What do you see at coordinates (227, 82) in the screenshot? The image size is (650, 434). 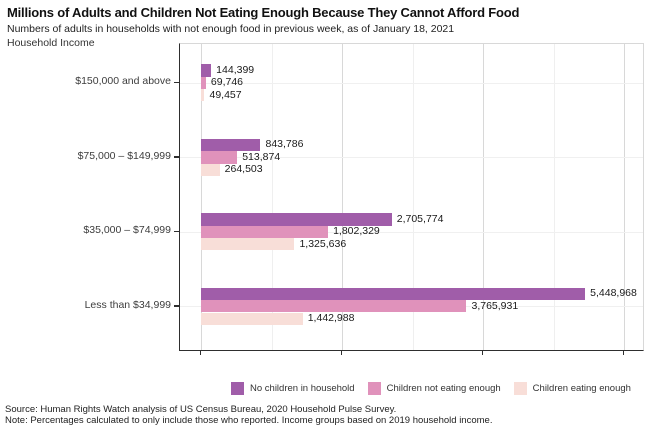 I see `bar-value-label: 69,746` at bounding box center [227, 82].